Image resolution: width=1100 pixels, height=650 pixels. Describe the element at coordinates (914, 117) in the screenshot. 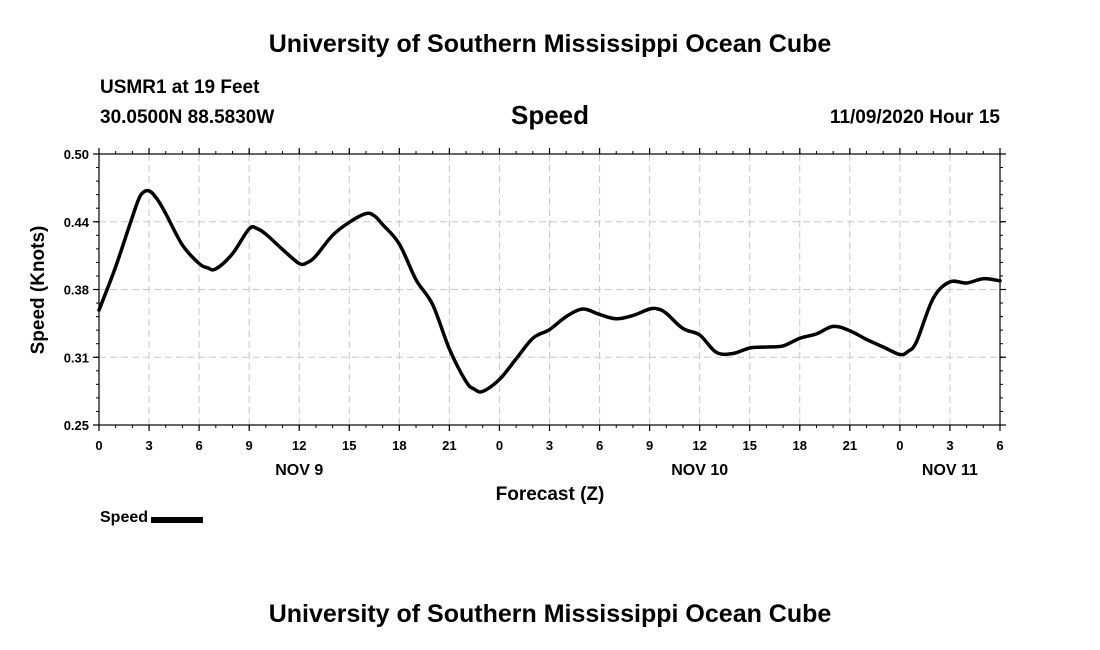

I see `forecast-datetime: 11/09/2020 Hour 15` at that location.